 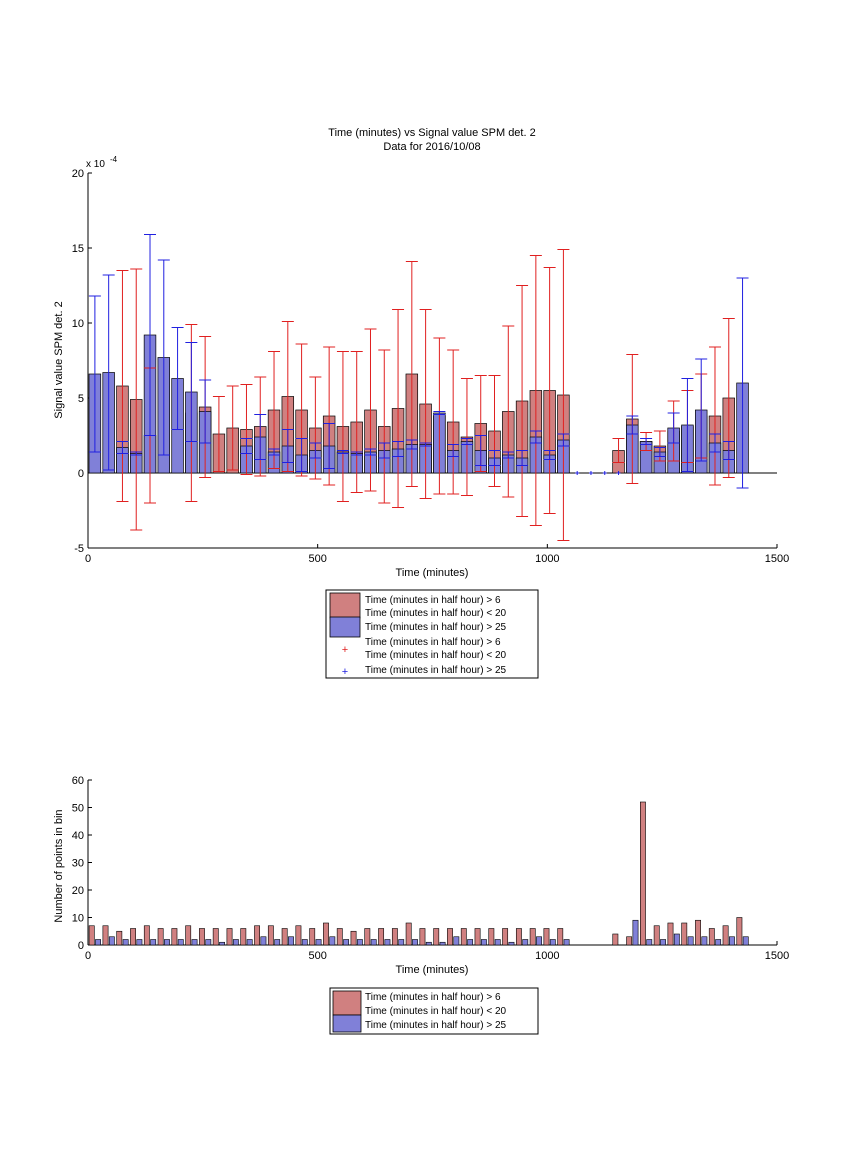 I want to click on top-x-axis-label: Time (minutes), so click(x=432, y=573).